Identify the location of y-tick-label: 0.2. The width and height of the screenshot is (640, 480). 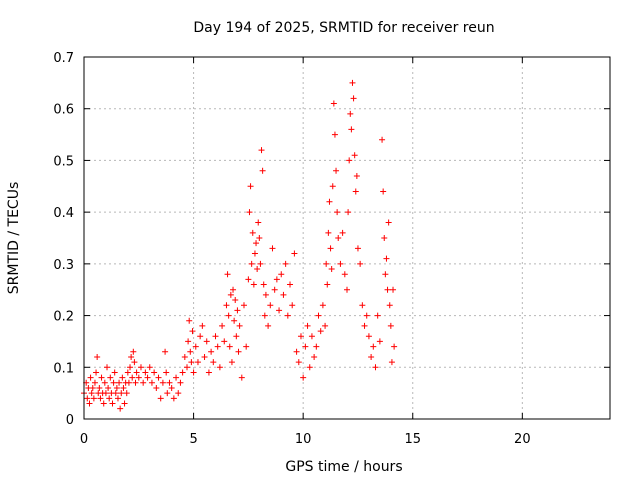
(63, 317).